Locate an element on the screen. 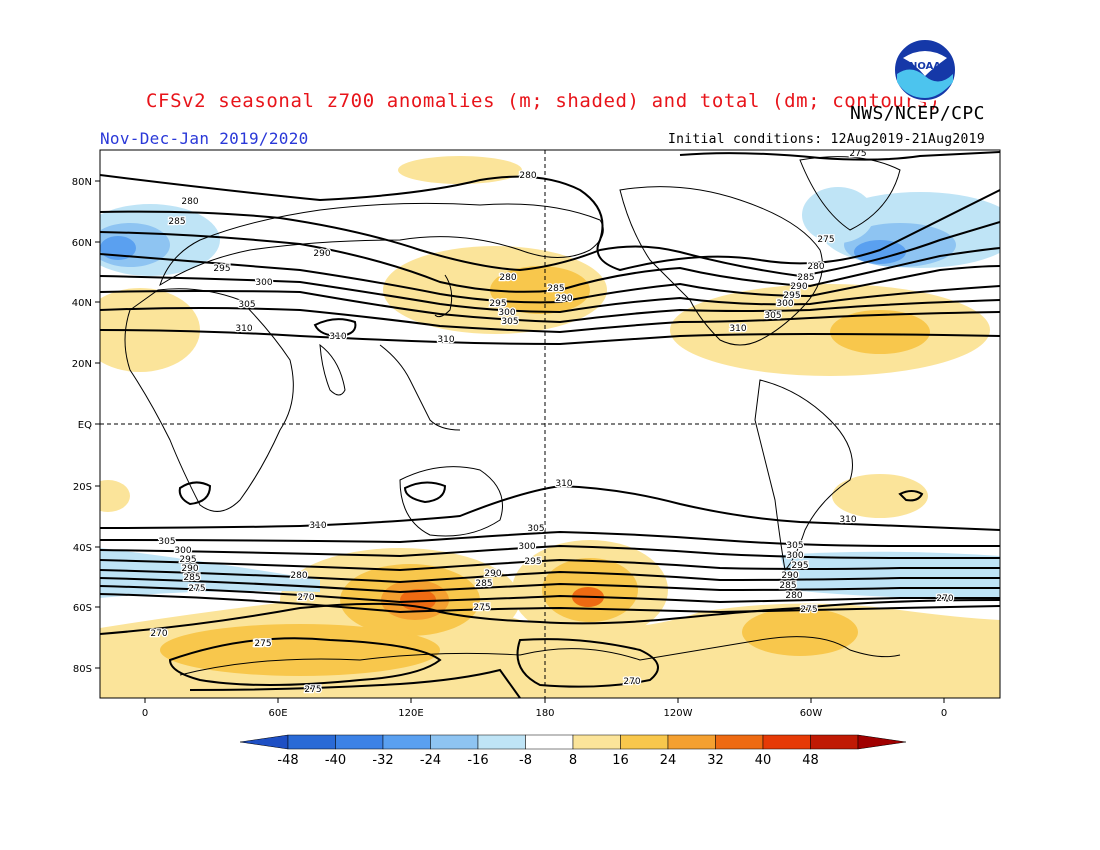  lat-label: EQ is located at coordinates (85, 425).